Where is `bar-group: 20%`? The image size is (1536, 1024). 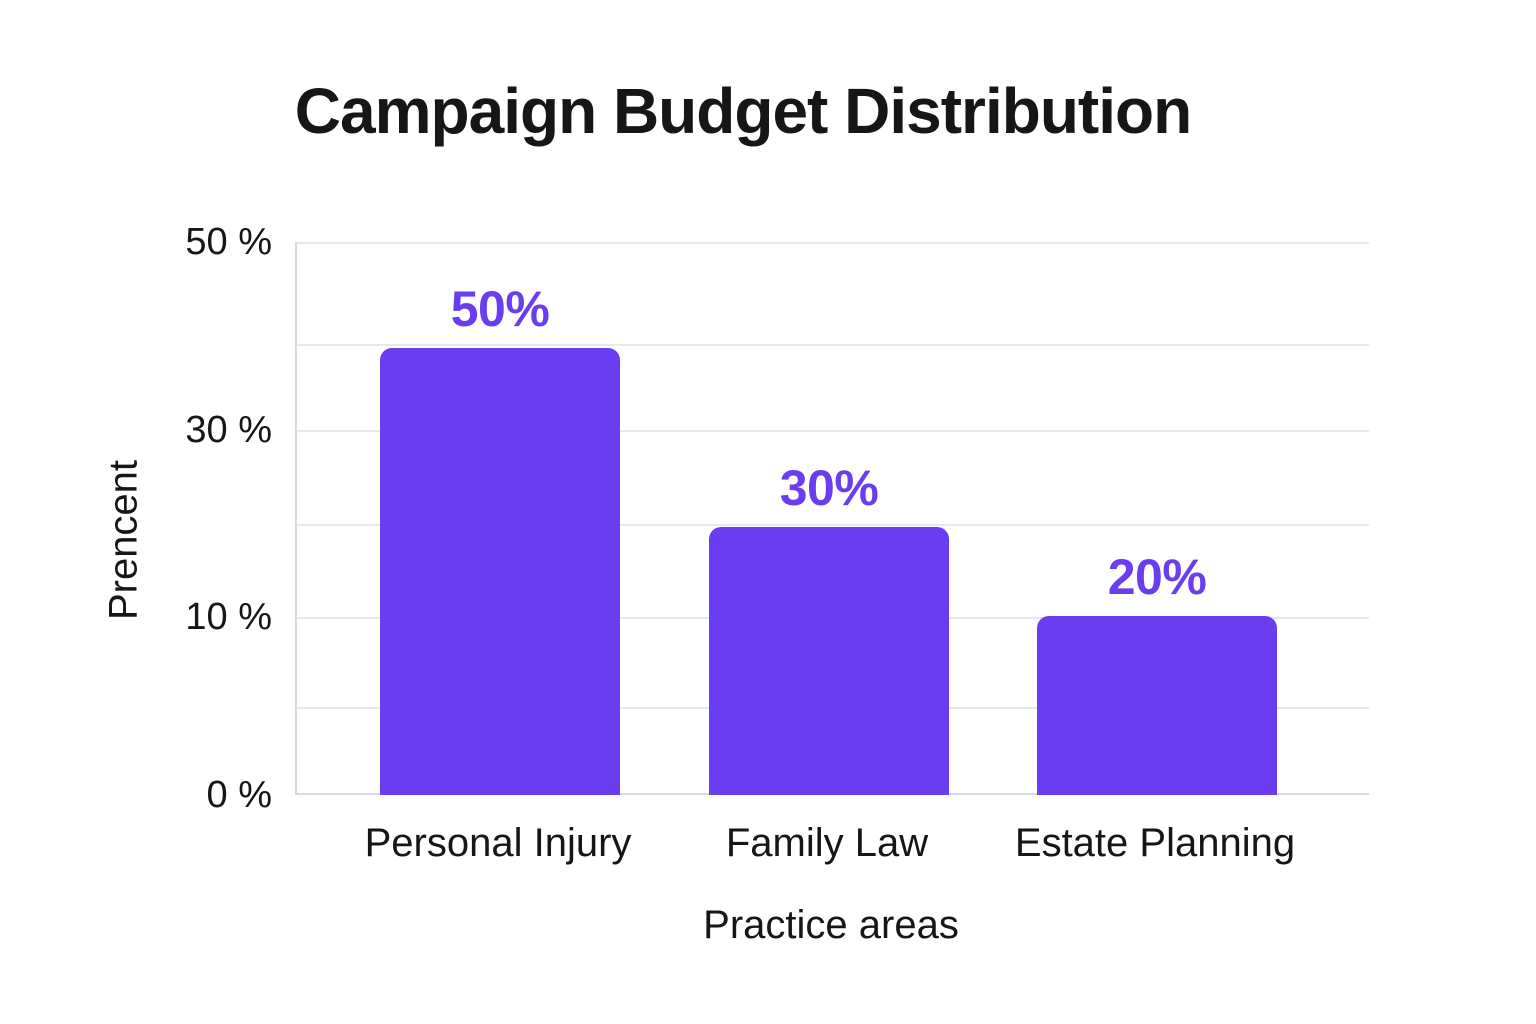
bar-group: 20% is located at coordinates (1157, 673).